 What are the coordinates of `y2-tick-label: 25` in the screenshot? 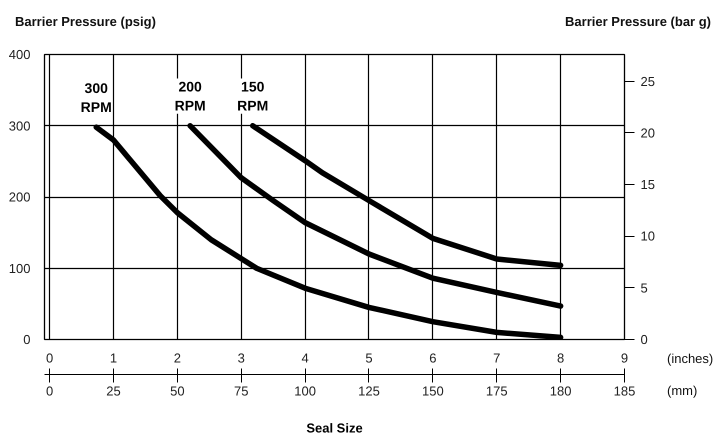 It's located at (647, 81).